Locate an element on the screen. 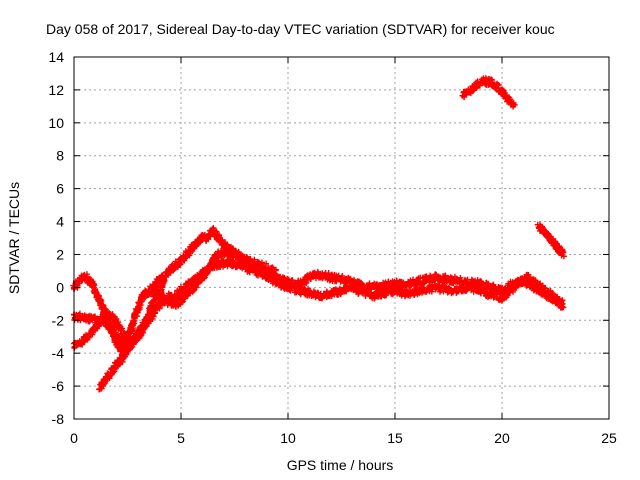  y-tick-label: -4 is located at coordinates (58, 353).